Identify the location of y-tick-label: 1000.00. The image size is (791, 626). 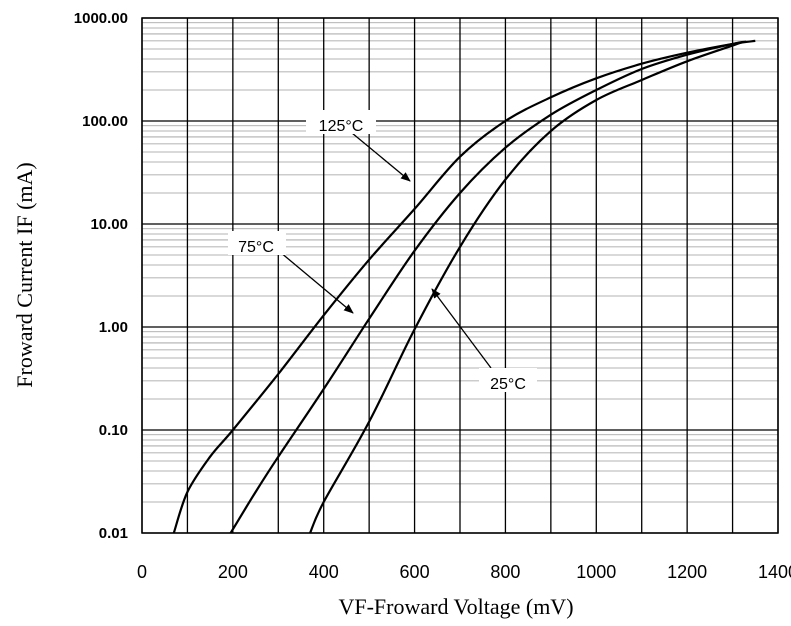
(101, 18).